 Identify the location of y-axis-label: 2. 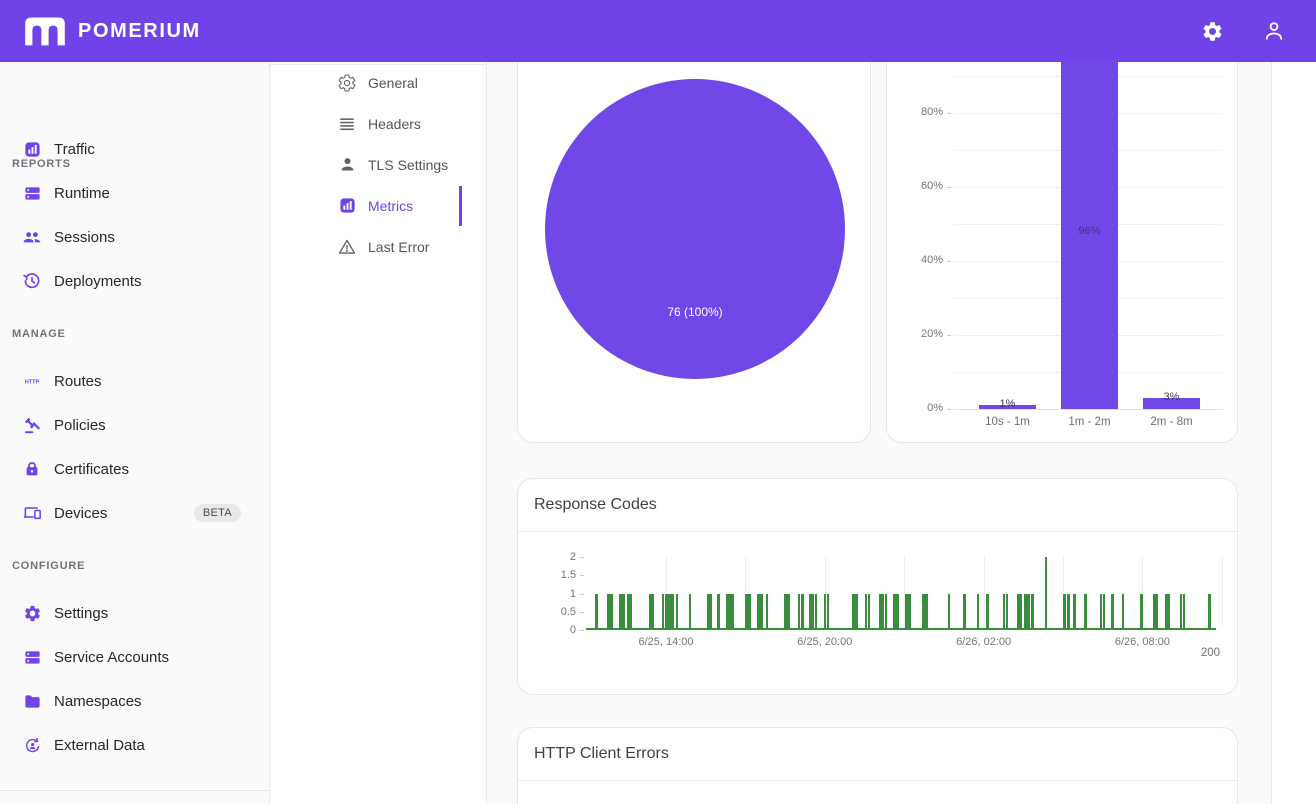
(572, 557).